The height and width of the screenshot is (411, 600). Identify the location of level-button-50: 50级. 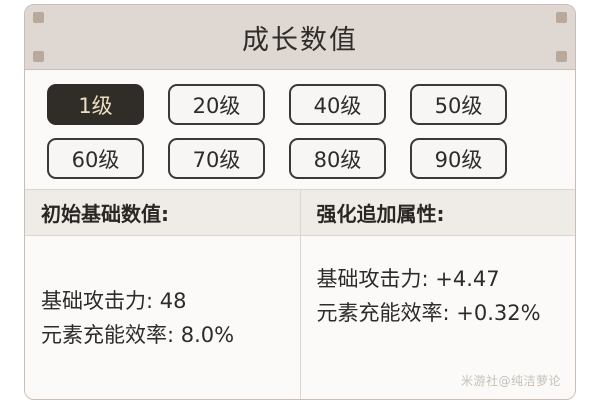
(458, 104).